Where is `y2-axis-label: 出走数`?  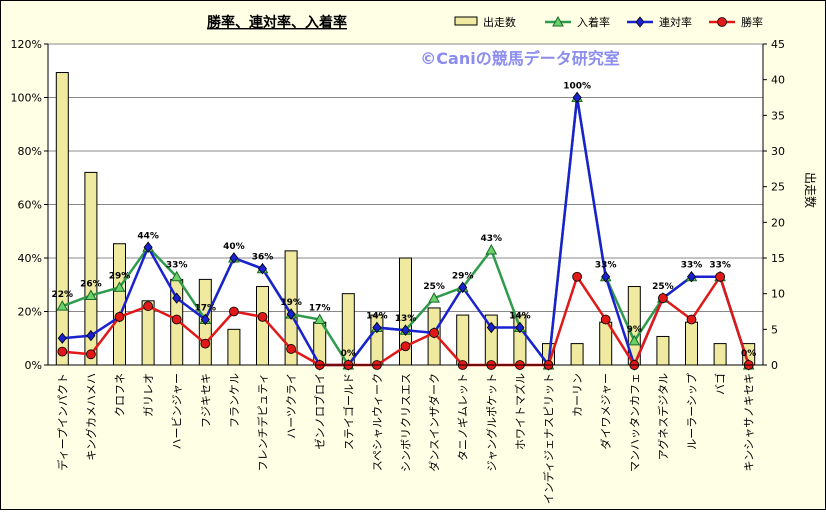
y2-axis-label: 出走数 is located at coordinates (810, 190).